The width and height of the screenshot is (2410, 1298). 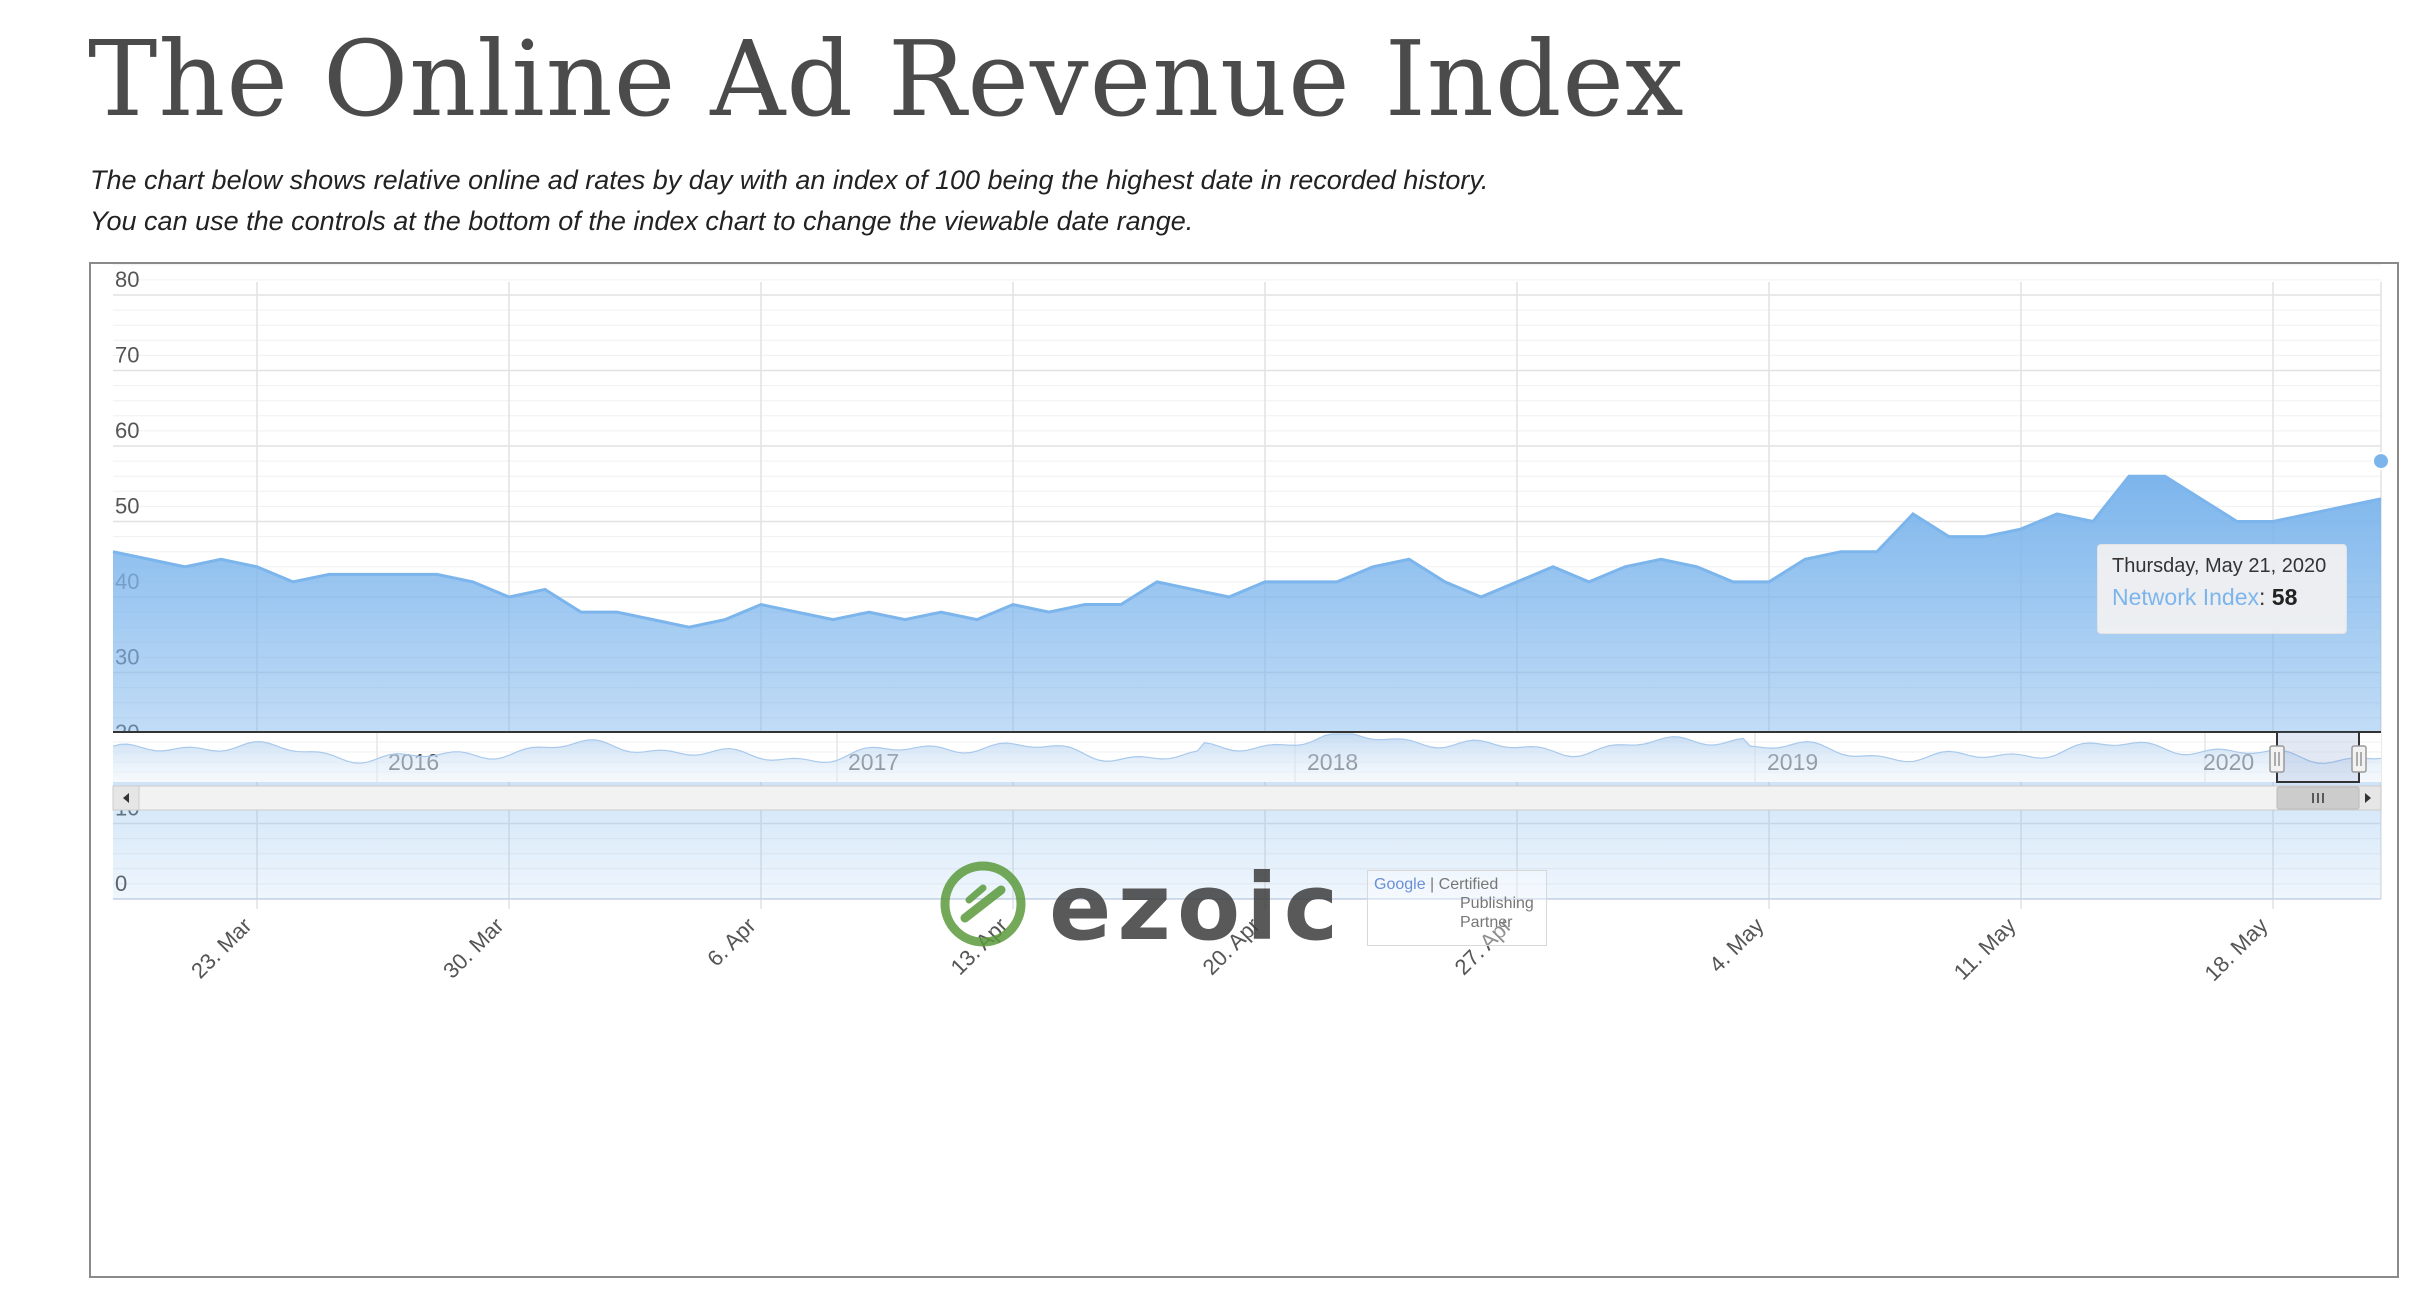 I want to click on scroll-left-arrow-icon, so click(x=126, y=798).